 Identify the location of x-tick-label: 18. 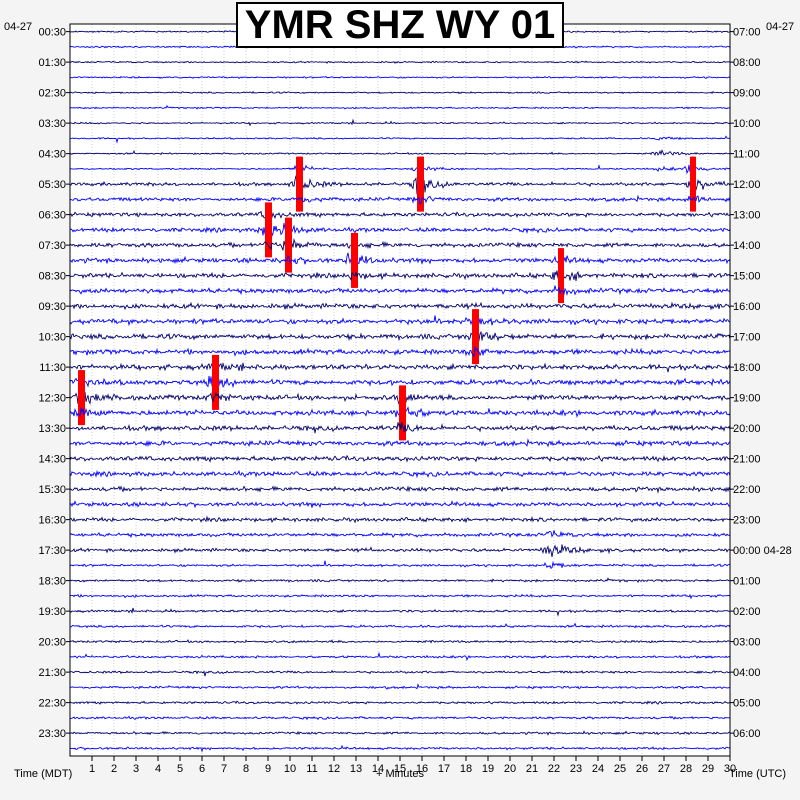
(466, 769).